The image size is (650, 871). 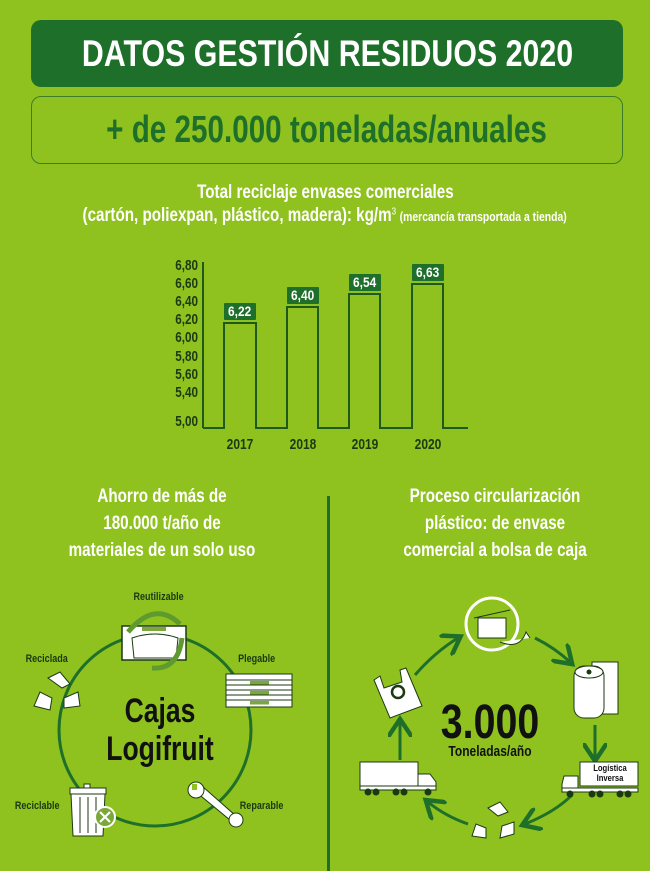 I want to click on trash-bin-icon, so click(x=92, y=810).